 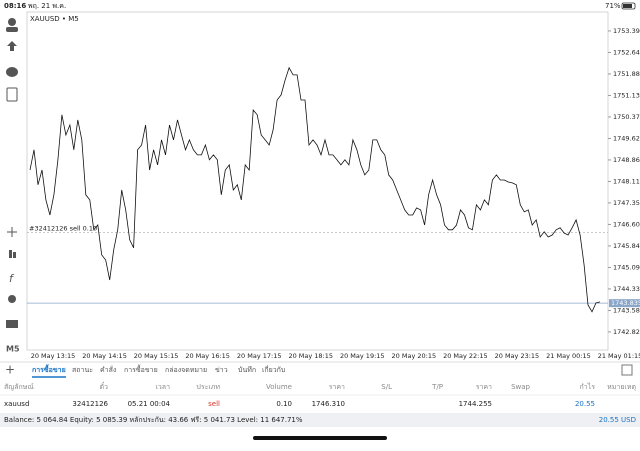 What do you see at coordinates (626, 246) in the screenshot?
I see `y-tick-label: 1745.845` at bounding box center [626, 246].